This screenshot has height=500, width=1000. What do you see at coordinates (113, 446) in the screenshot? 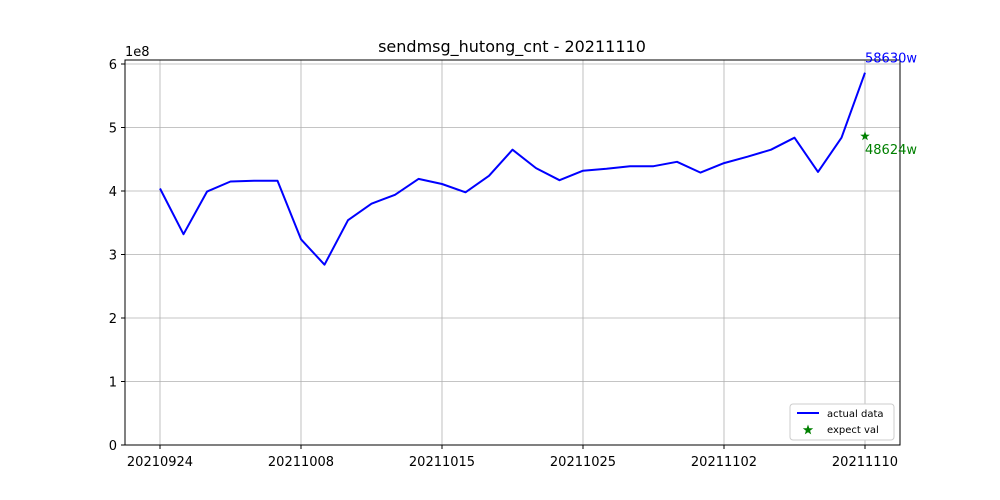
I see `y-tick-label: 0` at bounding box center [113, 446].